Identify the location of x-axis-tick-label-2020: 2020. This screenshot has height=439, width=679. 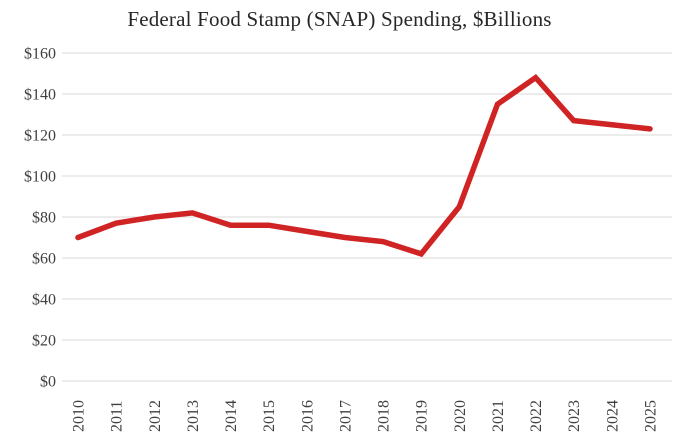
(460, 416).